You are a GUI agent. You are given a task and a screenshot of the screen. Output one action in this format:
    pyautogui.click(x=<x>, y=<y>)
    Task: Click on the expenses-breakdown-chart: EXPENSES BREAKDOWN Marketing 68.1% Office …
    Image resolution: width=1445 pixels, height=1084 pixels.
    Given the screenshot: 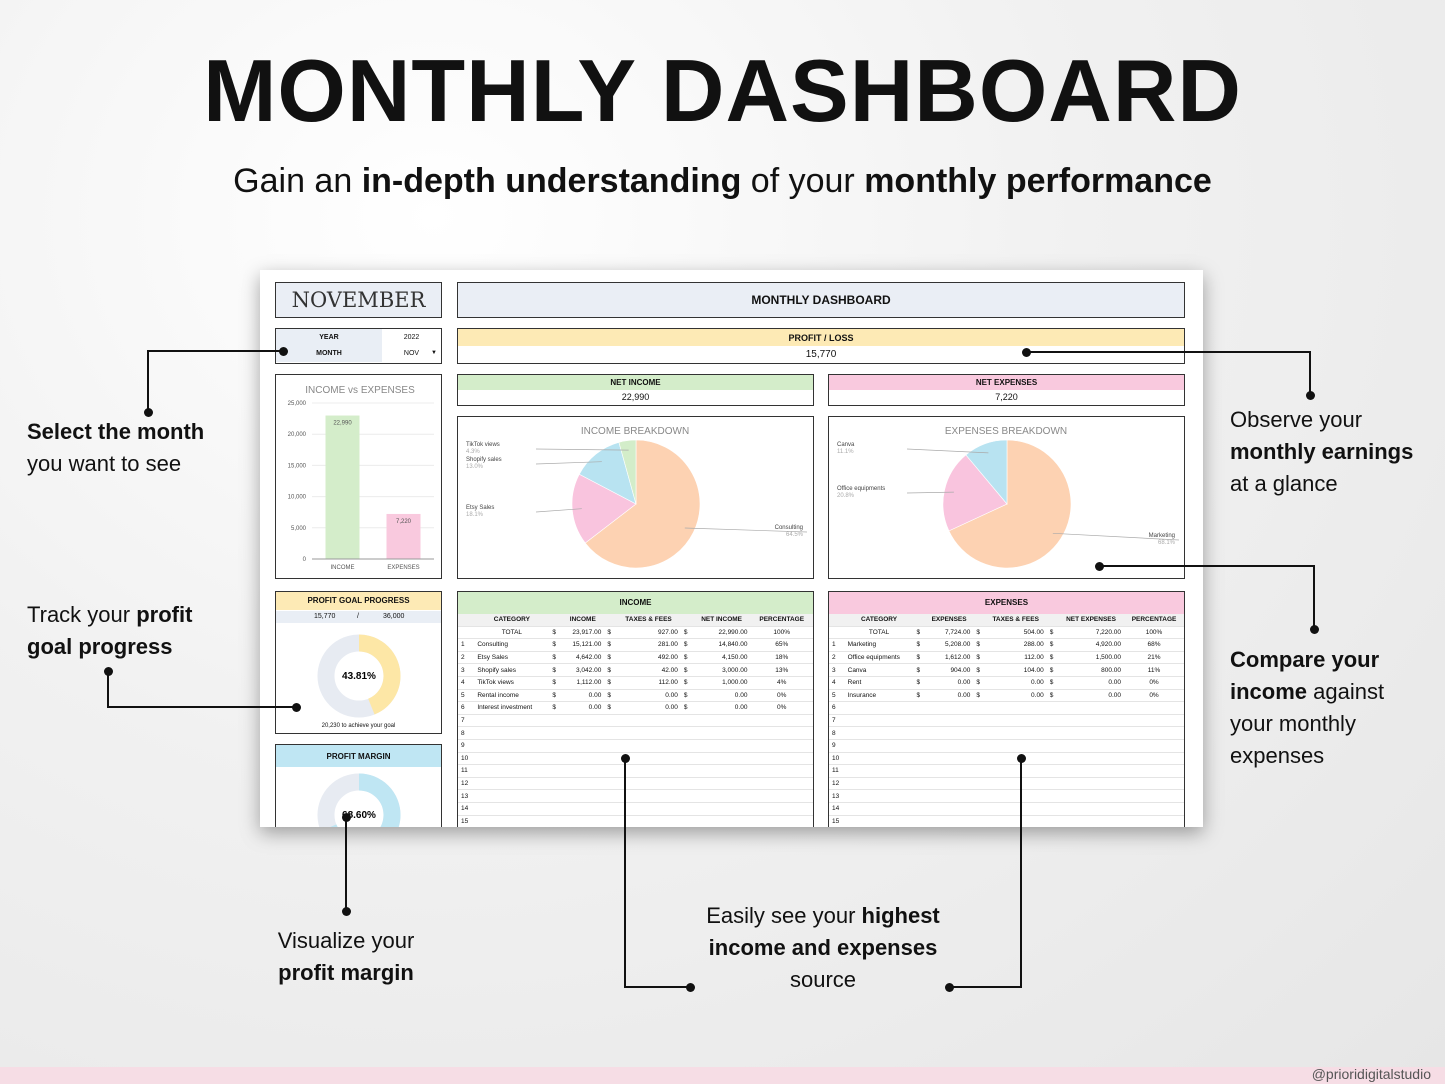 What is the action you would take?
    pyautogui.click(x=1006, y=497)
    